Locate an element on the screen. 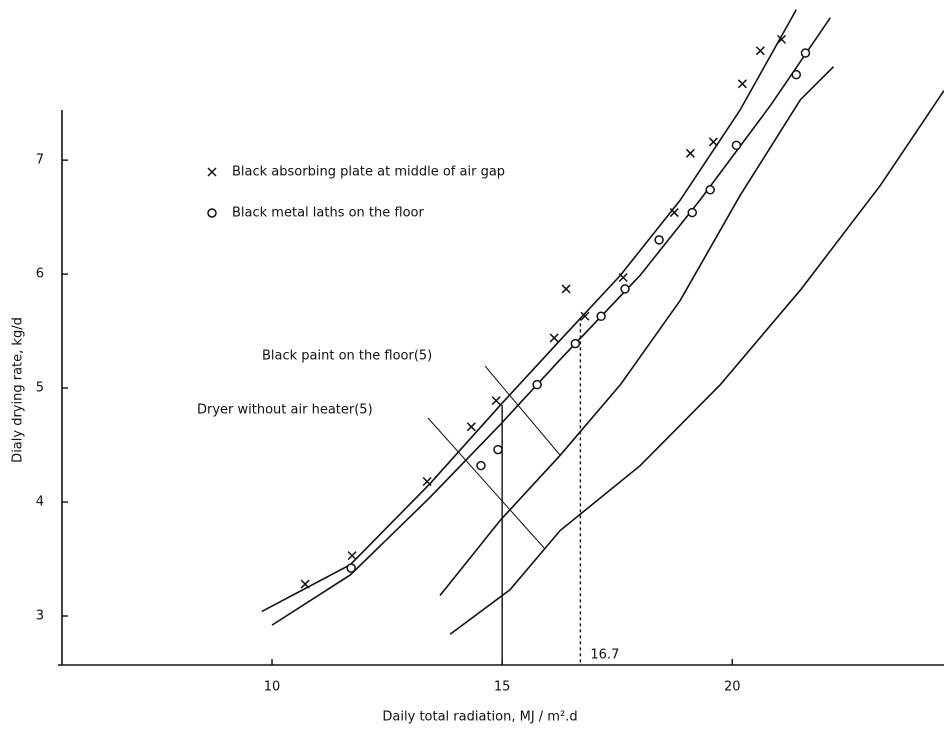 This screenshot has width=944, height=731. reference-label: 16.7 is located at coordinates (604, 655).